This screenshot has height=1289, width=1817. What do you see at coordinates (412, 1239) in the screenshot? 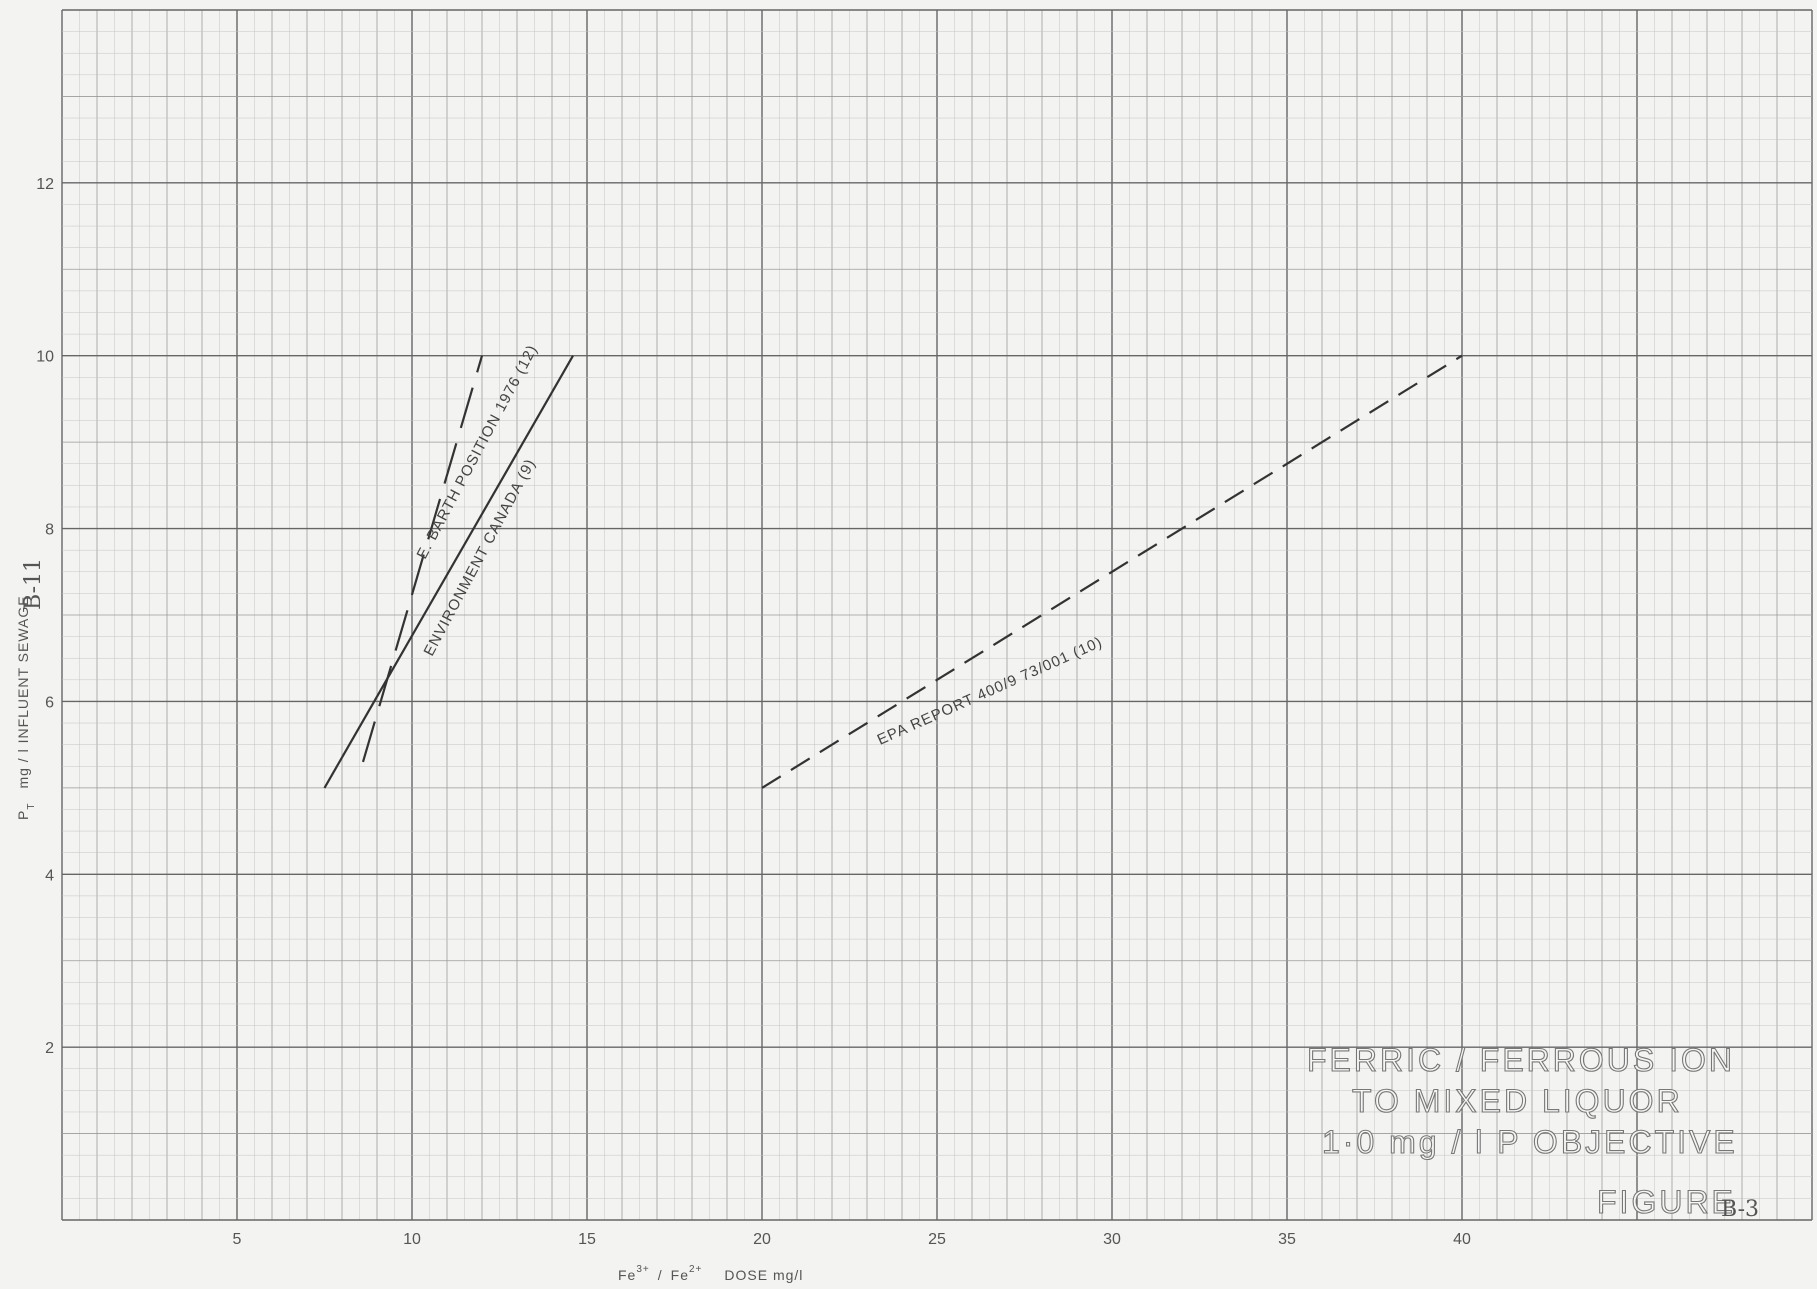
I see `x-tick-label: 10` at bounding box center [412, 1239].